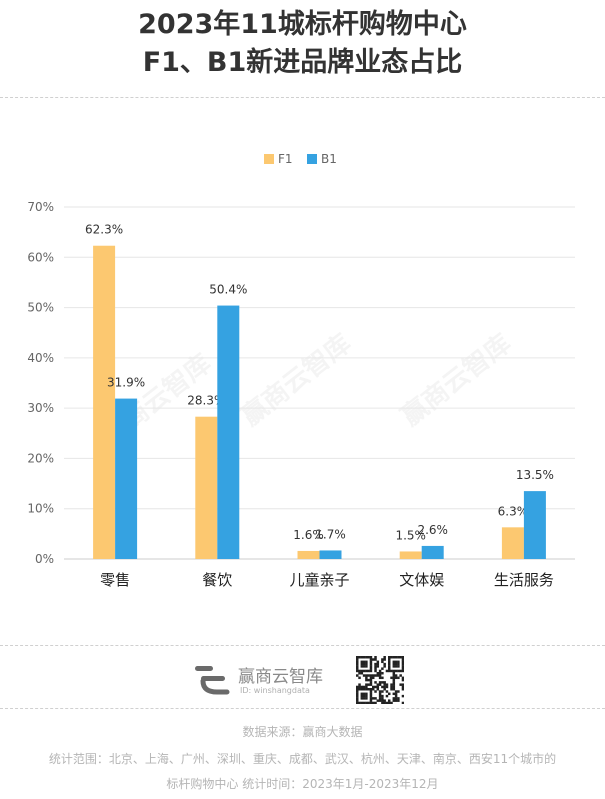 This screenshot has width=605, height=799. Describe the element at coordinates (212, 680) in the screenshot. I see `brand-logo-icon` at that location.